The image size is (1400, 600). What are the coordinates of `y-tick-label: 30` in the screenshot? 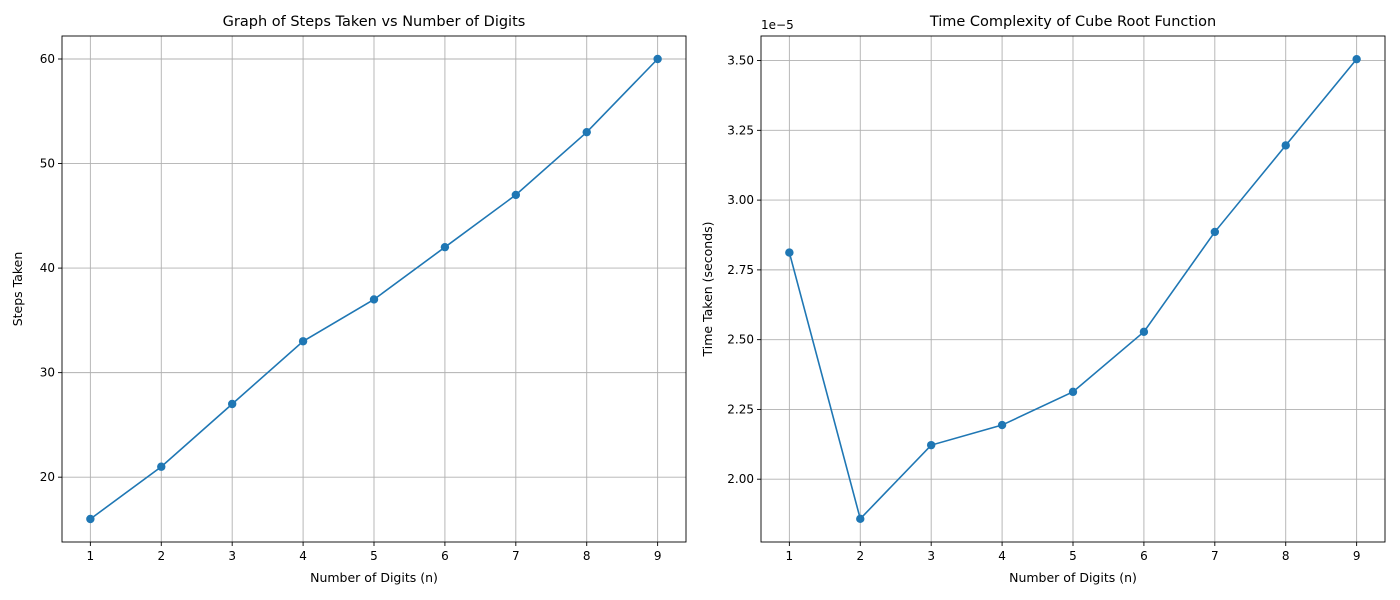 It's located at (47, 373).